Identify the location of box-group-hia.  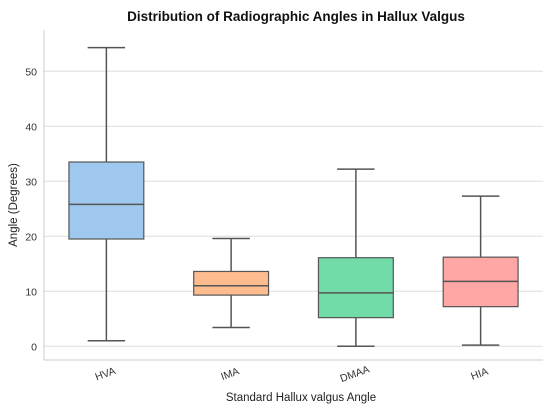
(480, 270).